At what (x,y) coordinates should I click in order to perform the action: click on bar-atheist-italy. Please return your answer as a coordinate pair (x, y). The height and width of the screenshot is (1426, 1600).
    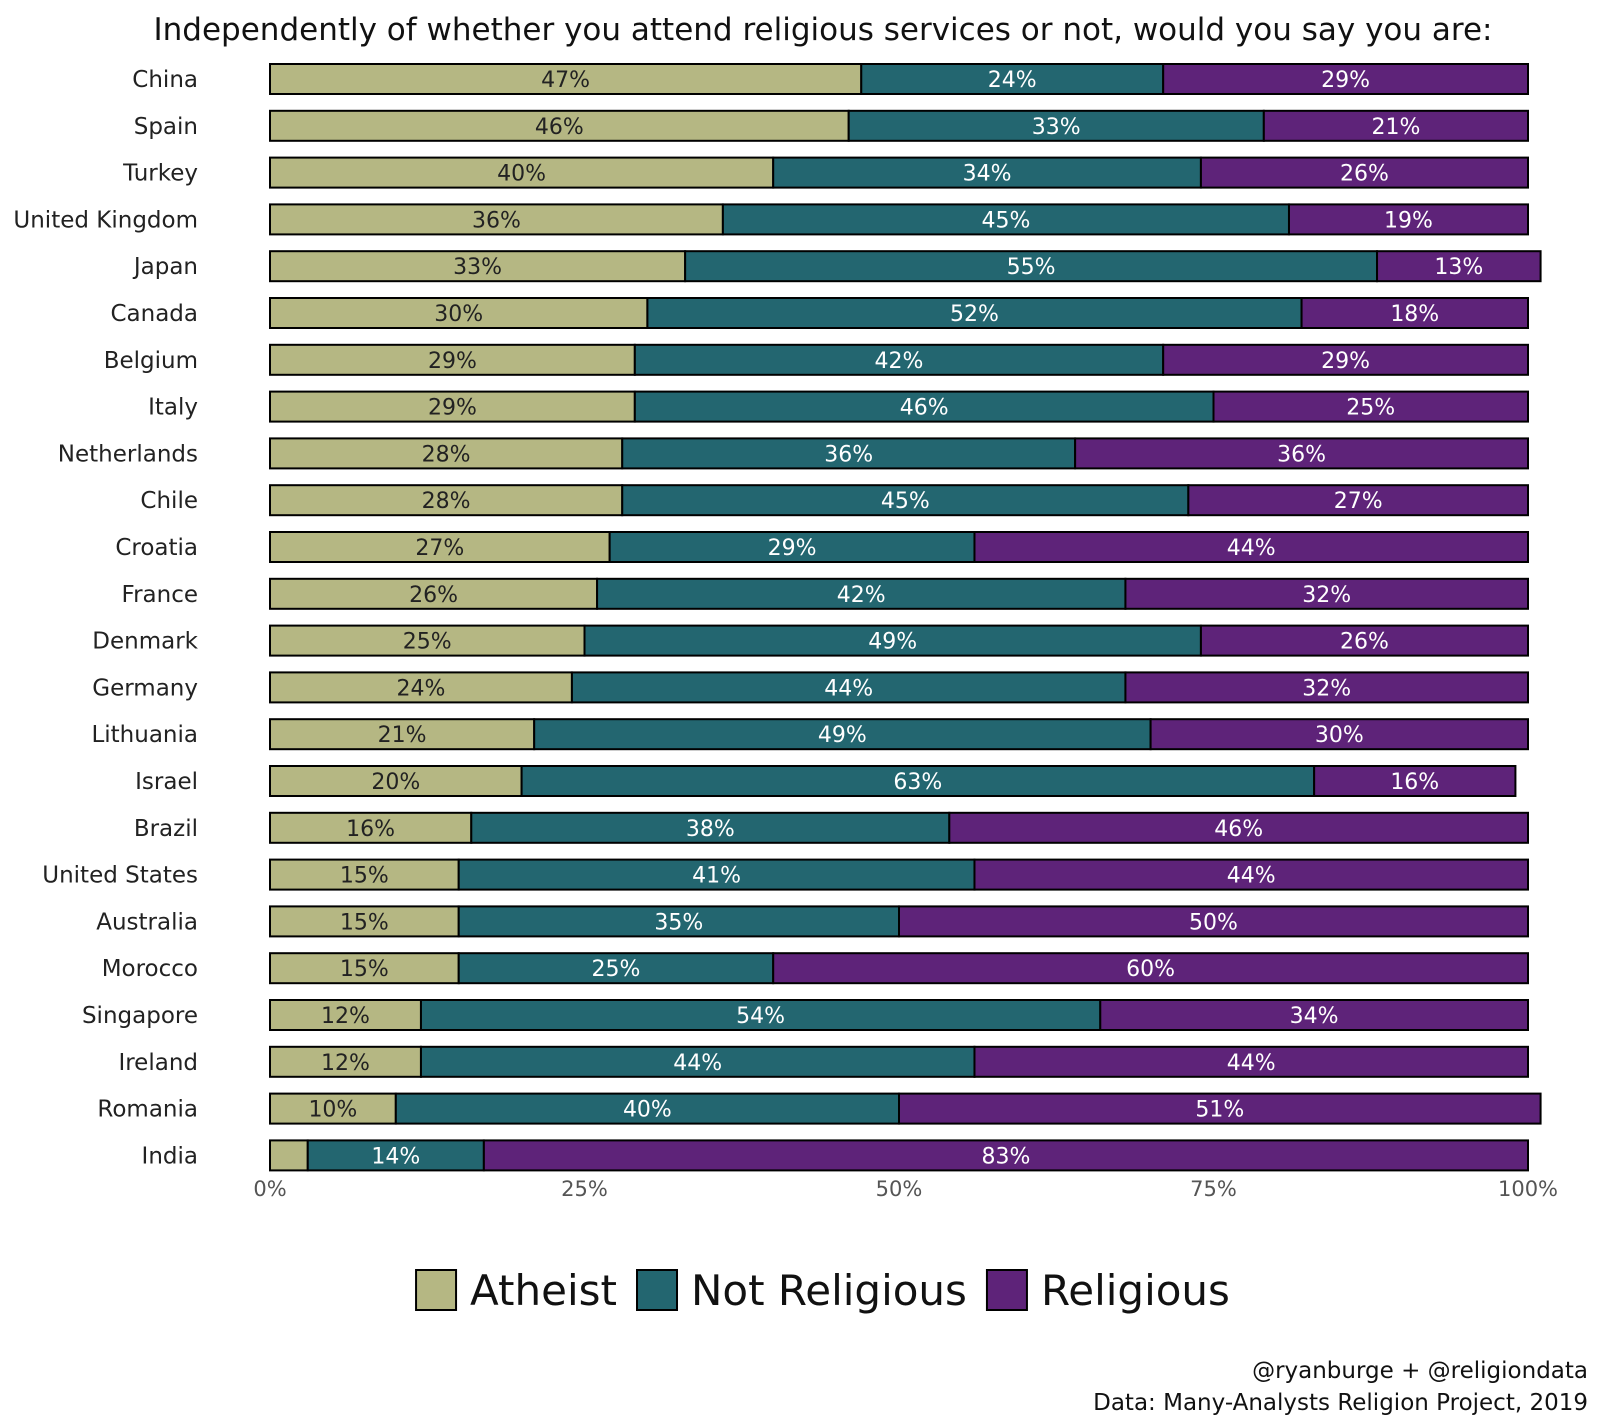
    Looking at the image, I should click on (452, 406).